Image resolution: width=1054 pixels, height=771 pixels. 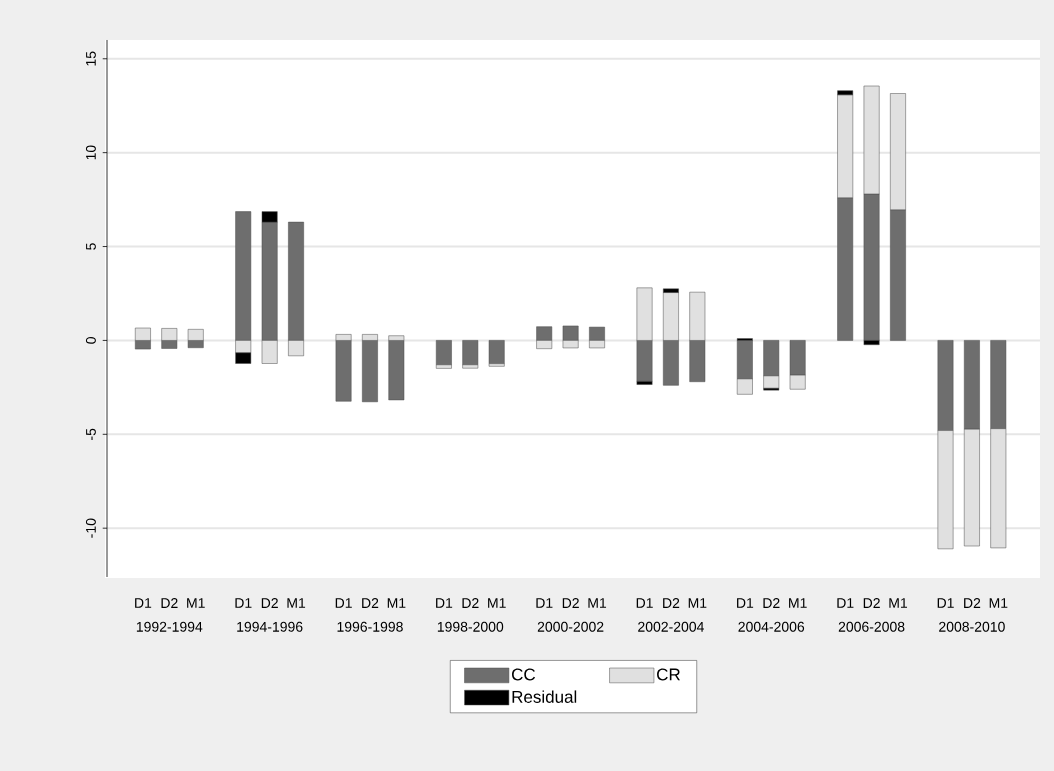 I want to click on y-tick-label: -5, so click(x=91, y=434).